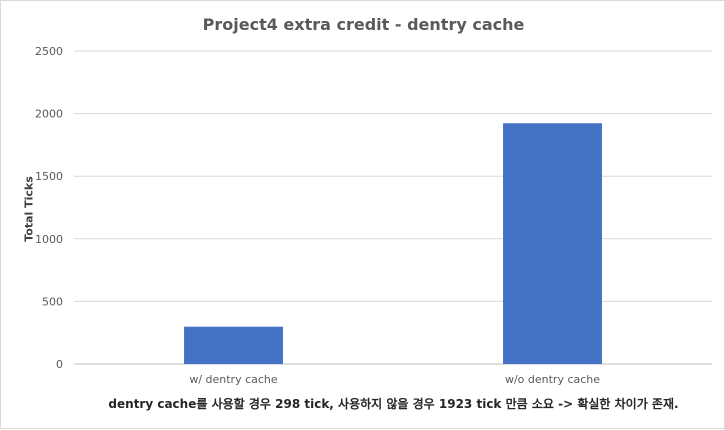 Image resolution: width=725 pixels, height=430 pixels. Describe the element at coordinates (49, 176) in the screenshot. I see `y-tick-label: 1500` at that location.